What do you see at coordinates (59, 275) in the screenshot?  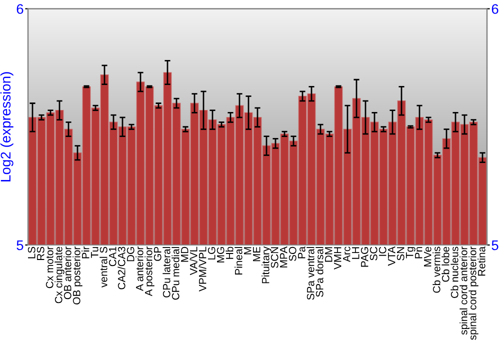 I see `x-tick-label: Cx cingulate` at bounding box center [59, 275].